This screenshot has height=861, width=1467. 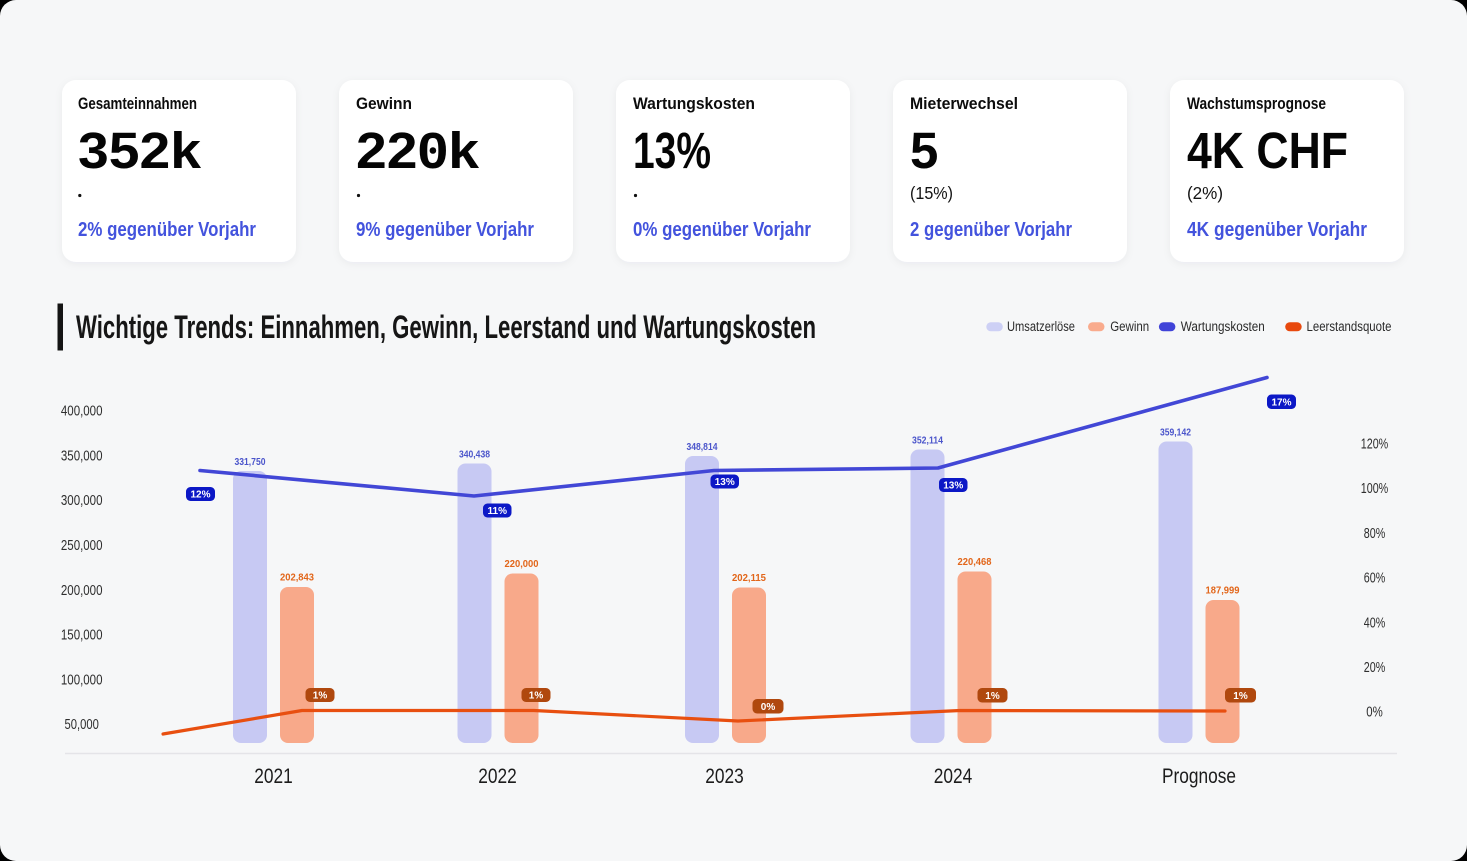 What do you see at coordinates (924, 150) in the screenshot?
I see `svg-text: 5` at bounding box center [924, 150].